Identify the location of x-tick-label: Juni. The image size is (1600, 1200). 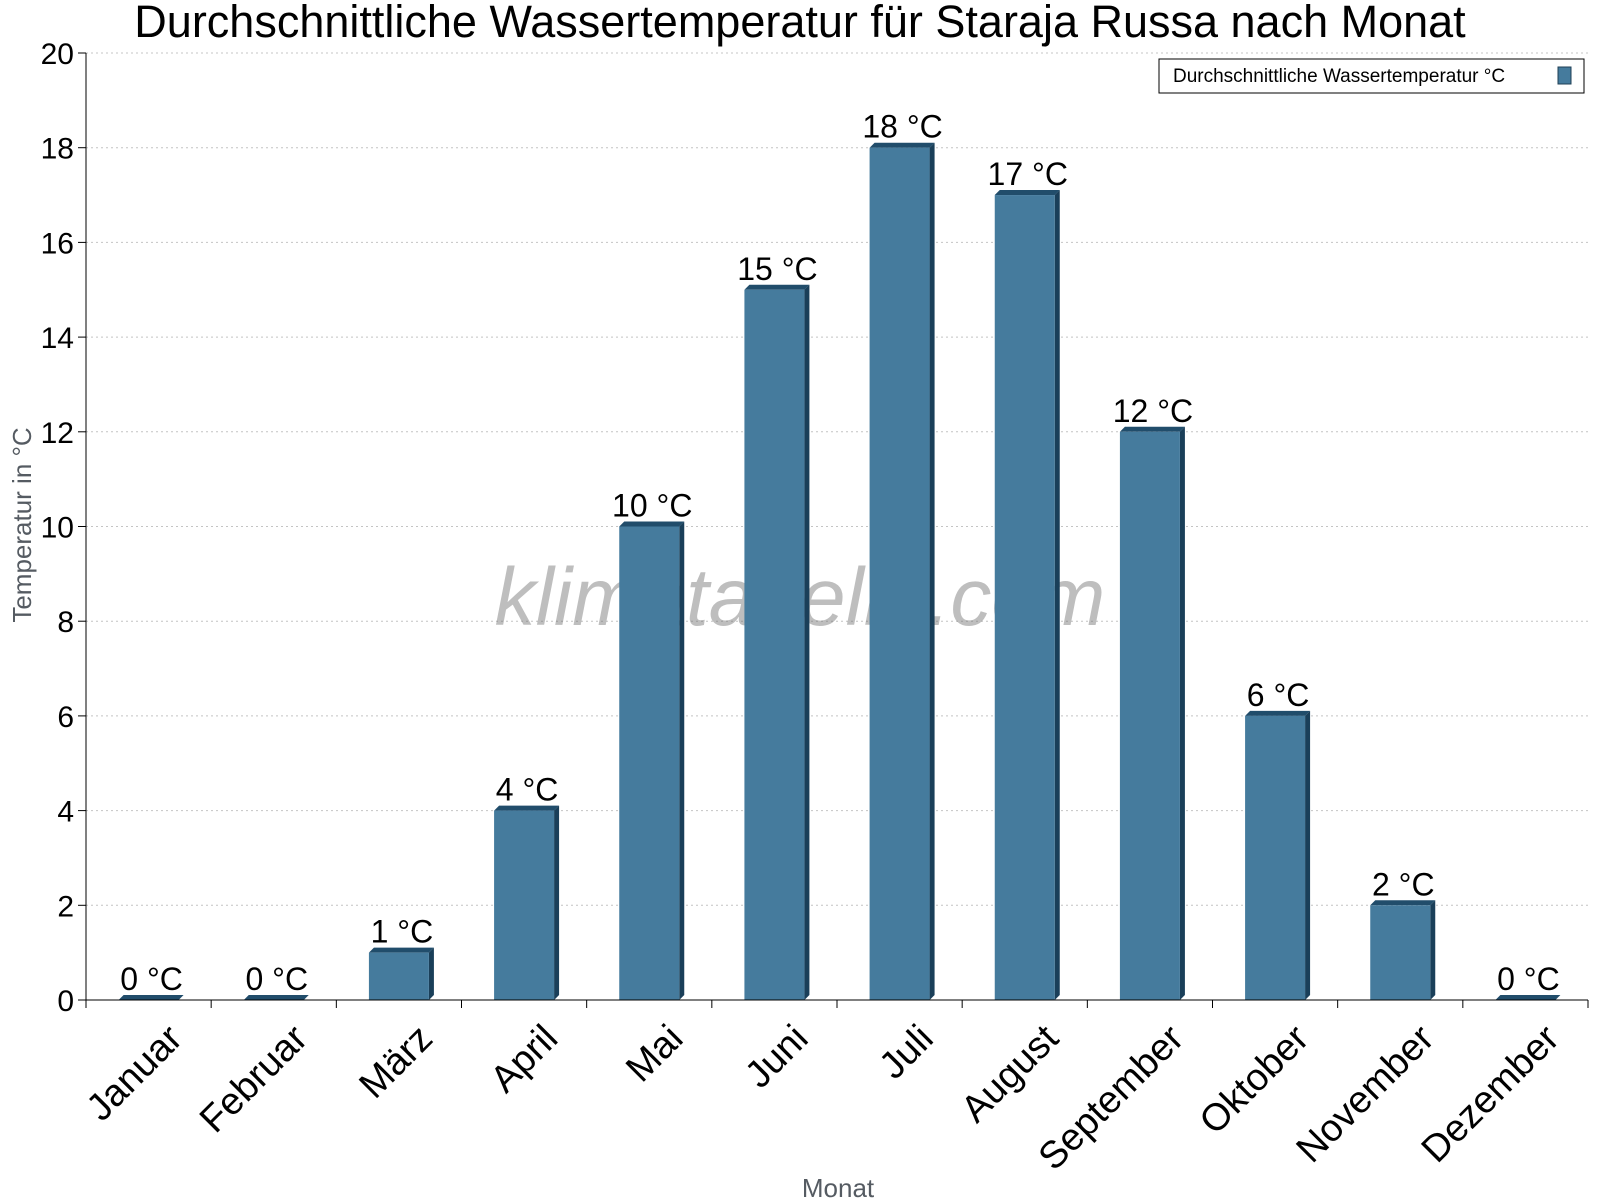
(776, 1056).